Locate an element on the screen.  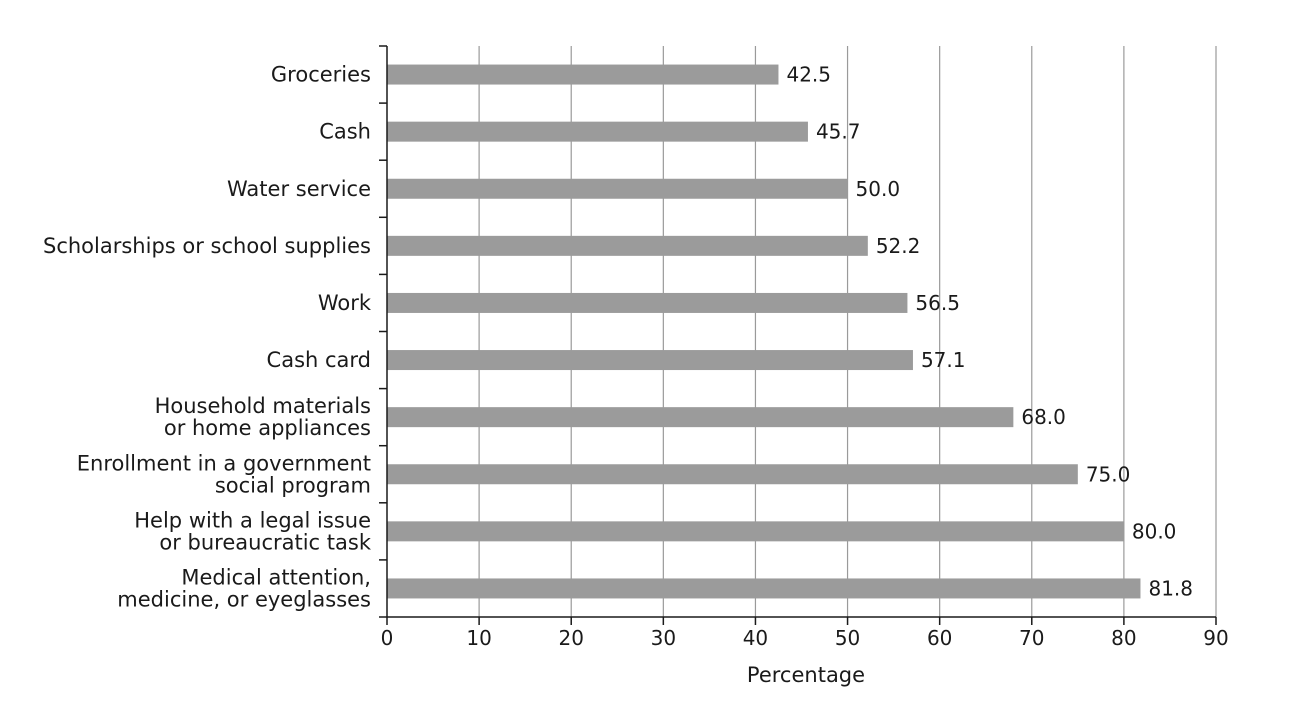
category-label-9-line-1: medicine, or eyeglasses is located at coordinates (244, 599).